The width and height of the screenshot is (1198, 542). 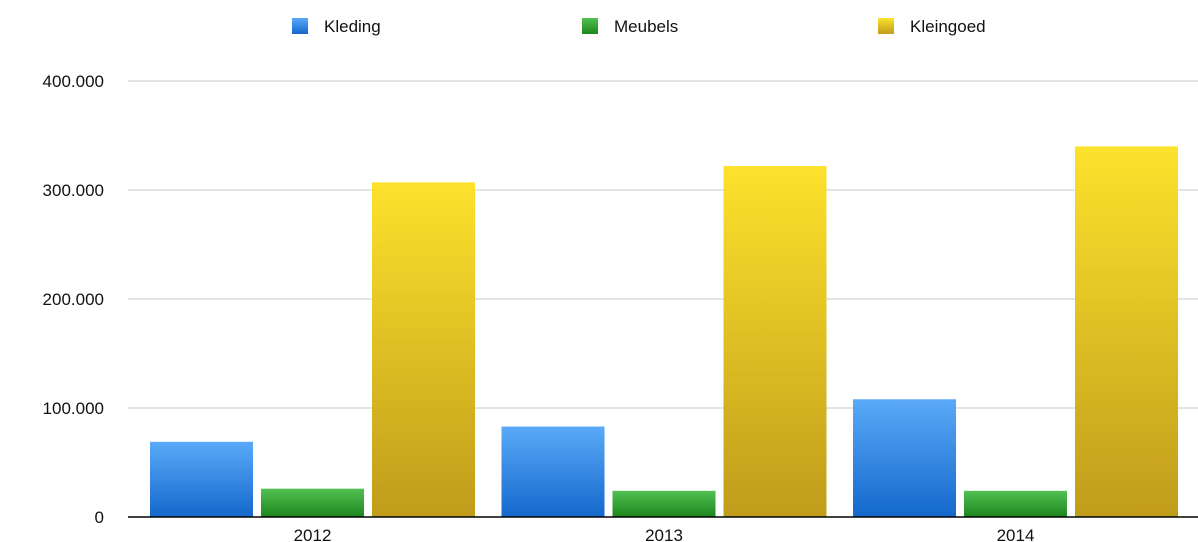 What do you see at coordinates (73, 408) in the screenshot?
I see `y-tick-label: 100.000` at bounding box center [73, 408].